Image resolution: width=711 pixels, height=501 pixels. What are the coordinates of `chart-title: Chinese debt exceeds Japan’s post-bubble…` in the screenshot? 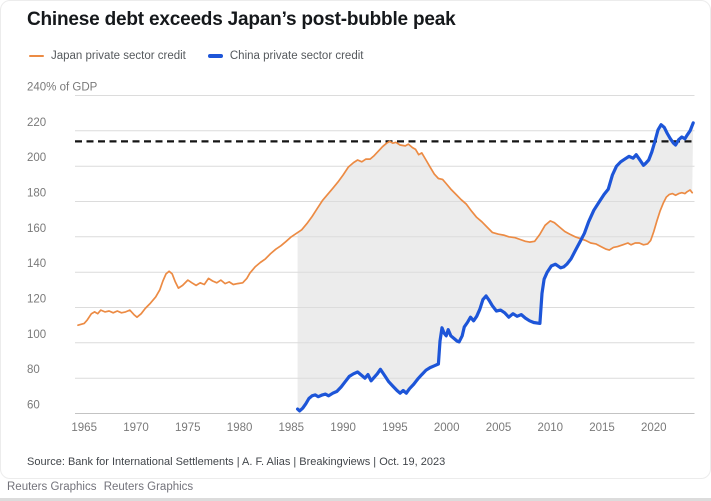 It's located at (241, 19).